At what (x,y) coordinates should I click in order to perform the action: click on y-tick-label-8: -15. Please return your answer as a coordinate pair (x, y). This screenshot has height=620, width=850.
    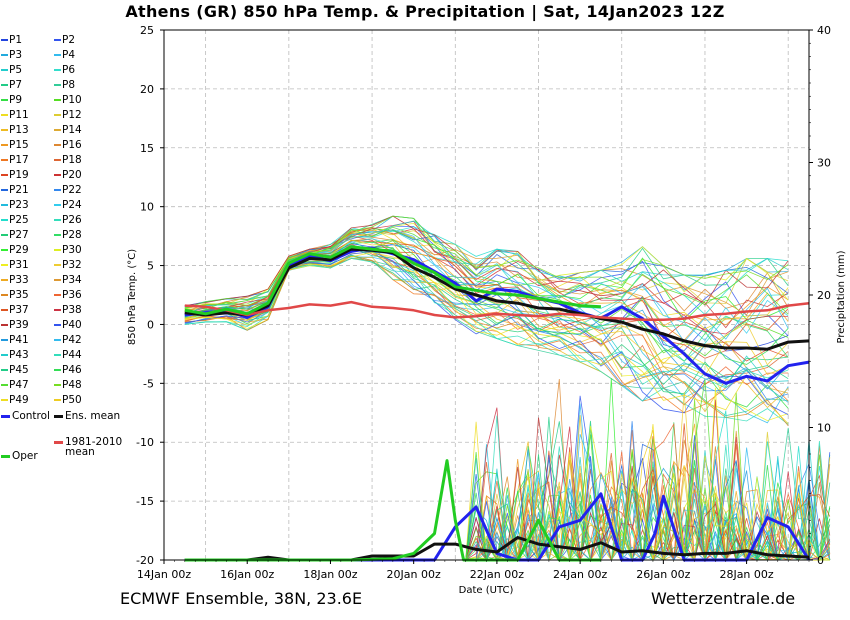
    Looking at the image, I should click on (145, 501).